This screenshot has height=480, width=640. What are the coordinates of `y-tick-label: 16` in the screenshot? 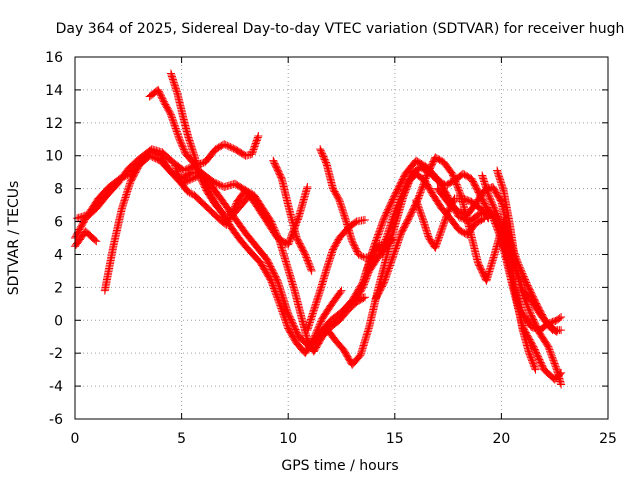 It's located at (54, 58).